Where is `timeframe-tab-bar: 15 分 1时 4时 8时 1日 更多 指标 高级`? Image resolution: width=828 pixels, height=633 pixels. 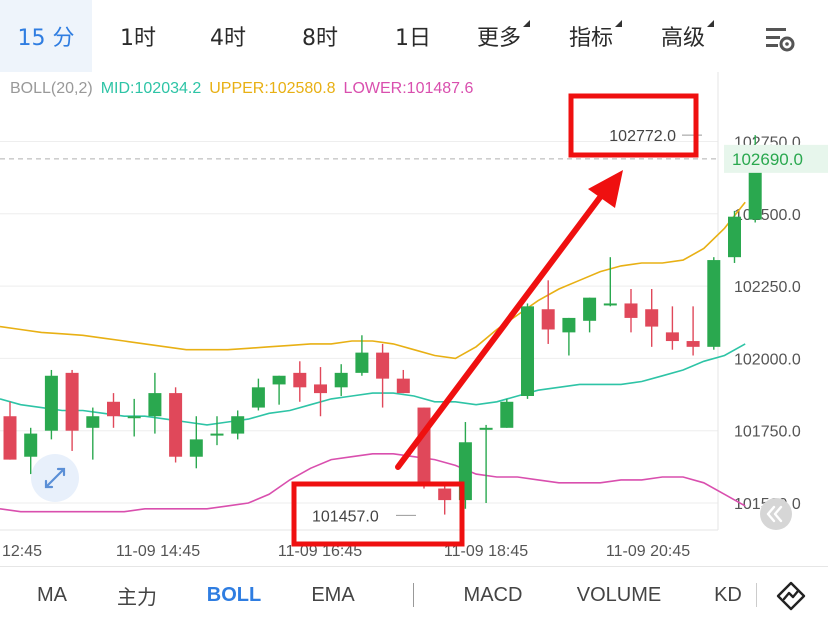 timeframe-tab-bar: 15 分 1时 4时 8时 1日 更多 指标 高级 is located at coordinates (414, 36).